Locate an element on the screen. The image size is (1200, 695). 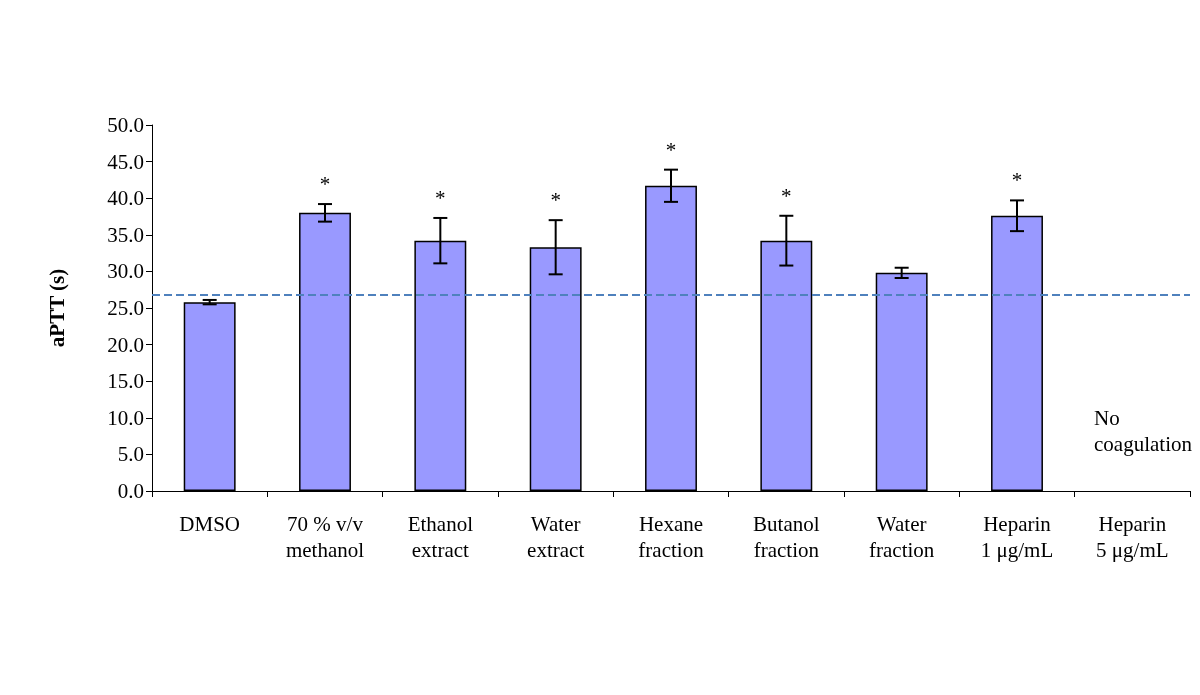
y-tick-label: 5.0 is located at coordinates (130, 454).